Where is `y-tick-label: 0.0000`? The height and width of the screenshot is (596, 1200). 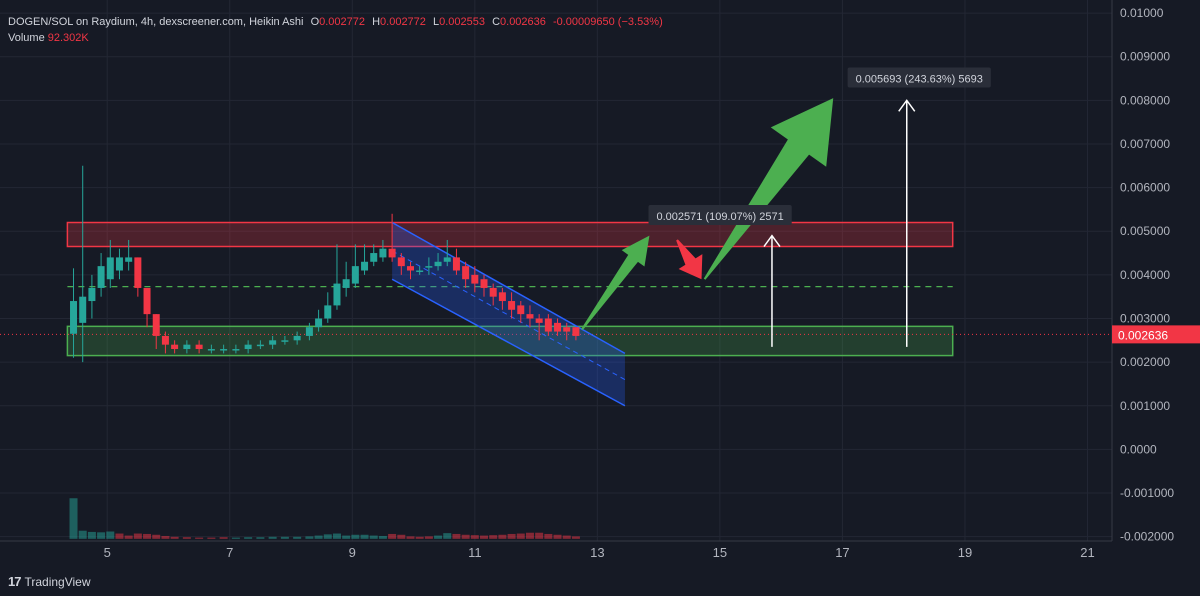
y-tick-label: 0.0000 is located at coordinates (1138, 449).